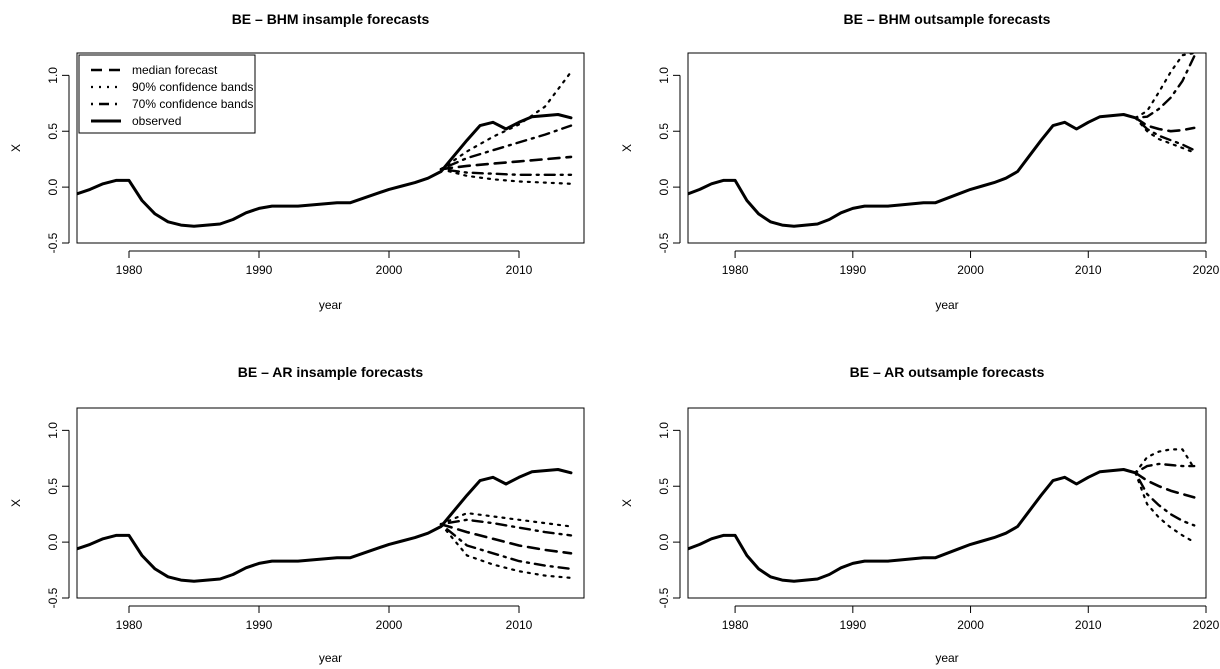 This screenshot has width=1220, height=669. What do you see at coordinates (331, 19) in the screenshot?
I see `chart-title: BE – BHM insample forecasts` at bounding box center [331, 19].